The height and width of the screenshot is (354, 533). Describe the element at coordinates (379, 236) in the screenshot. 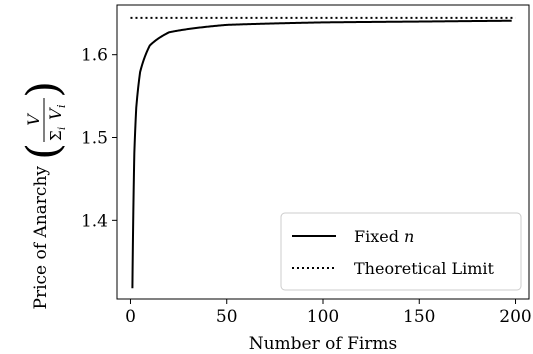

I see `legend-label-fixed-n-plain: Fixed` at that location.